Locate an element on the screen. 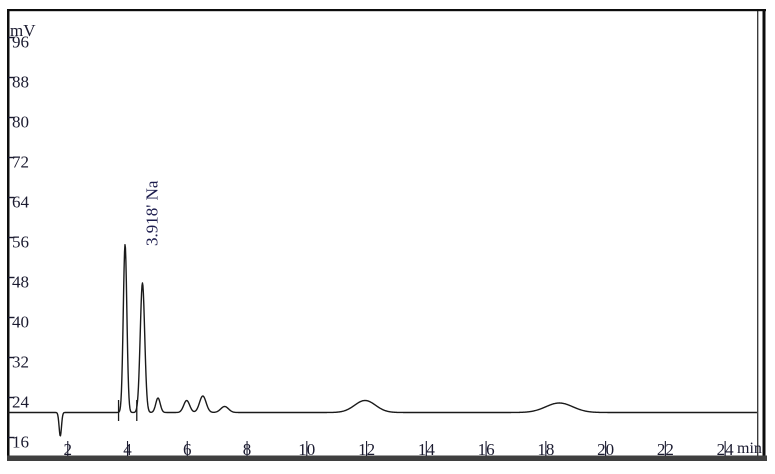 Image resolution: width=775 pixels, height=474 pixels. x-tick-label: 6 is located at coordinates (187, 449).